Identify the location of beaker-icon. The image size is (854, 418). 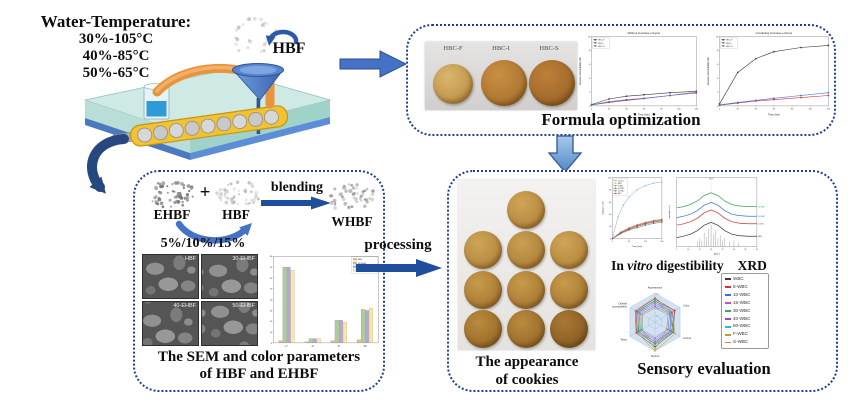
(156, 101).